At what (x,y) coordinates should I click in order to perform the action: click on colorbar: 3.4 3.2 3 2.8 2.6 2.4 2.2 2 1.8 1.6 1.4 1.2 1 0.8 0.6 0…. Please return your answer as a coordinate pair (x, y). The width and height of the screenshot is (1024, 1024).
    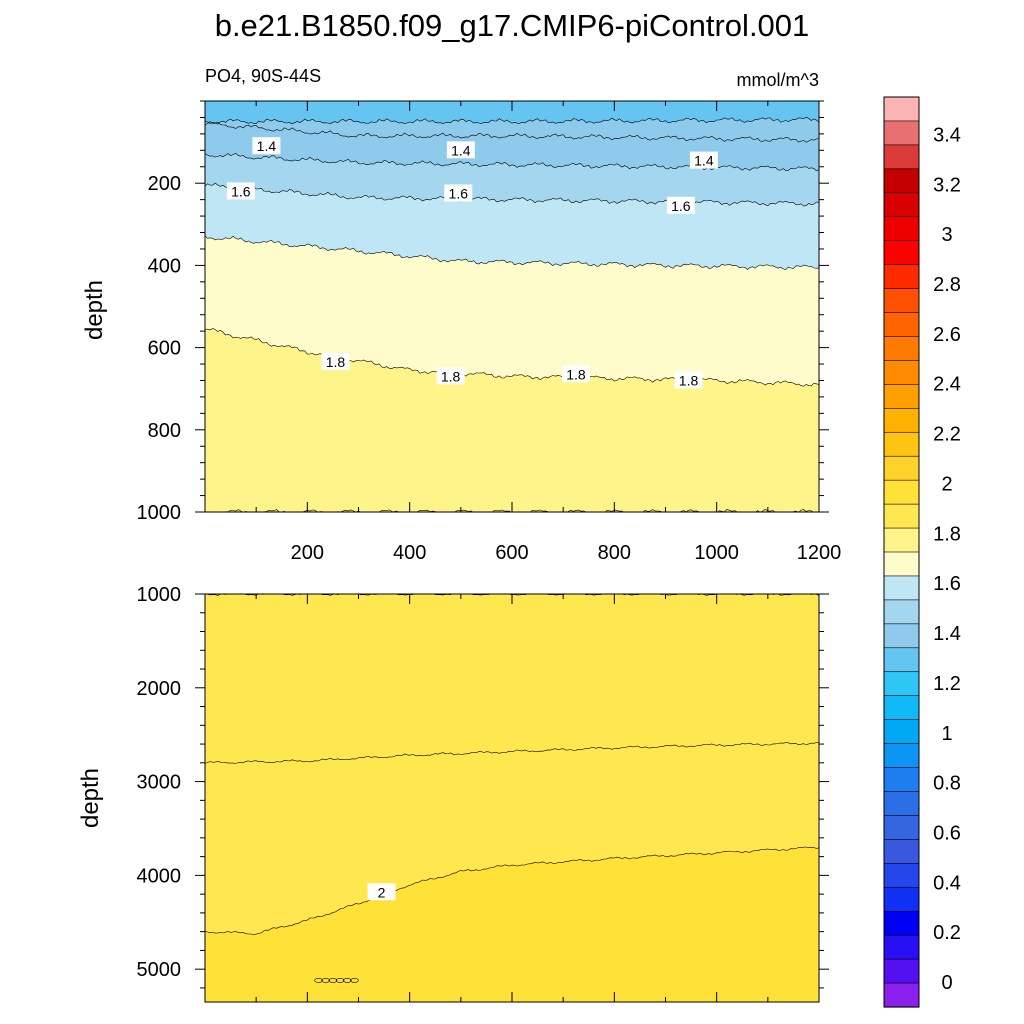
    Looking at the image, I should click on (922, 552).